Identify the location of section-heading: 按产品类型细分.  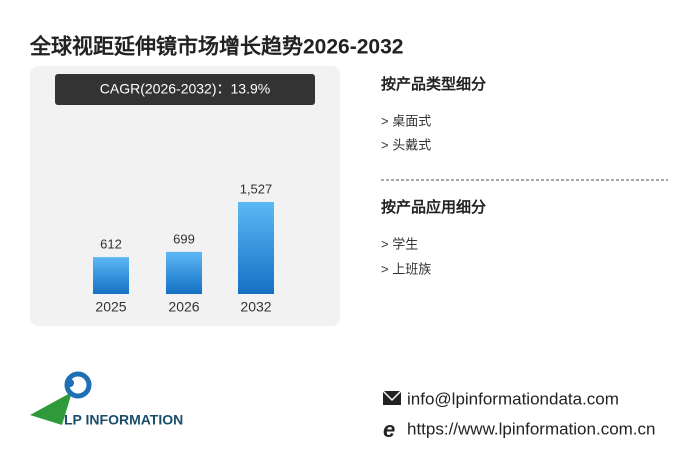
(433, 84).